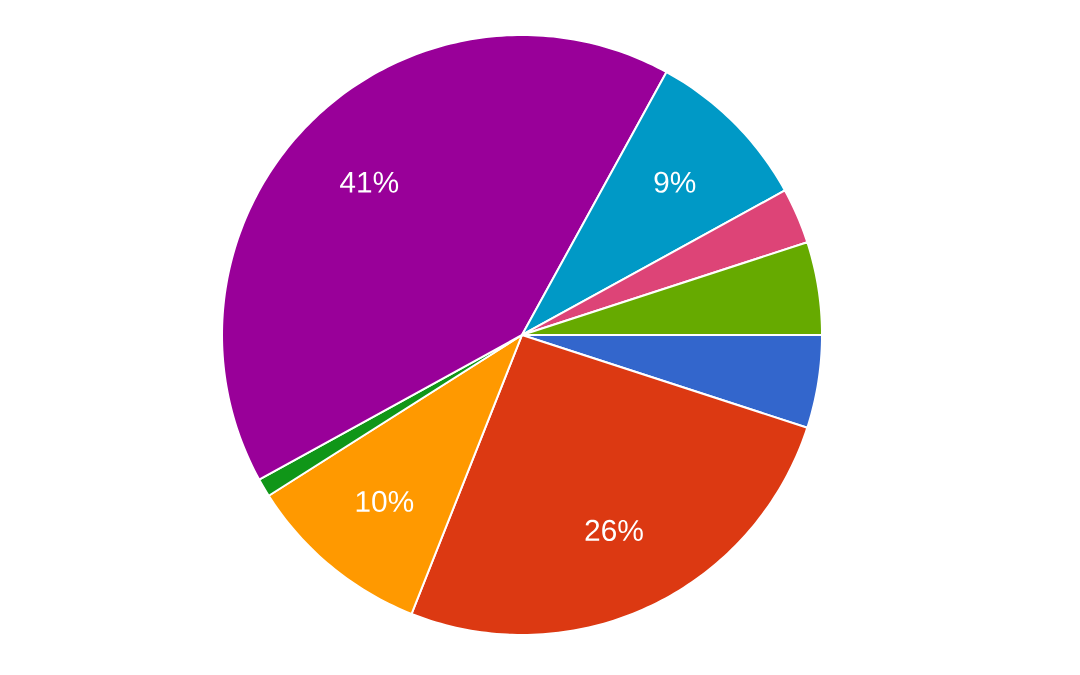 The width and height of the screenshot is (1080, 675). What do you see at coordinates (614, 530) in the screenshot?
I see `data-label: 26%` at bounding box center [614, 530].